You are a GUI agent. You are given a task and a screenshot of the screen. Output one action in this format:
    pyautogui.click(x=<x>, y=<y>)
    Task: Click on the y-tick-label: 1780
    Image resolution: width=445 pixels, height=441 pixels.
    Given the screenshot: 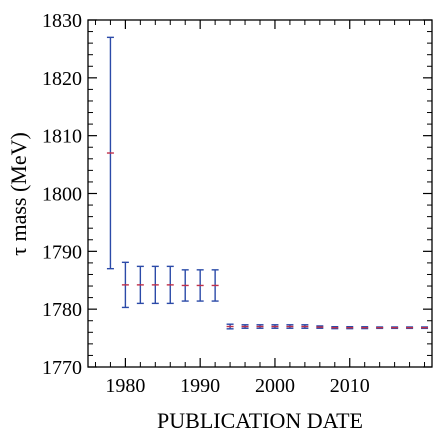 What is the action you would take?
    pyautogui.click(x=62, y=310)
    